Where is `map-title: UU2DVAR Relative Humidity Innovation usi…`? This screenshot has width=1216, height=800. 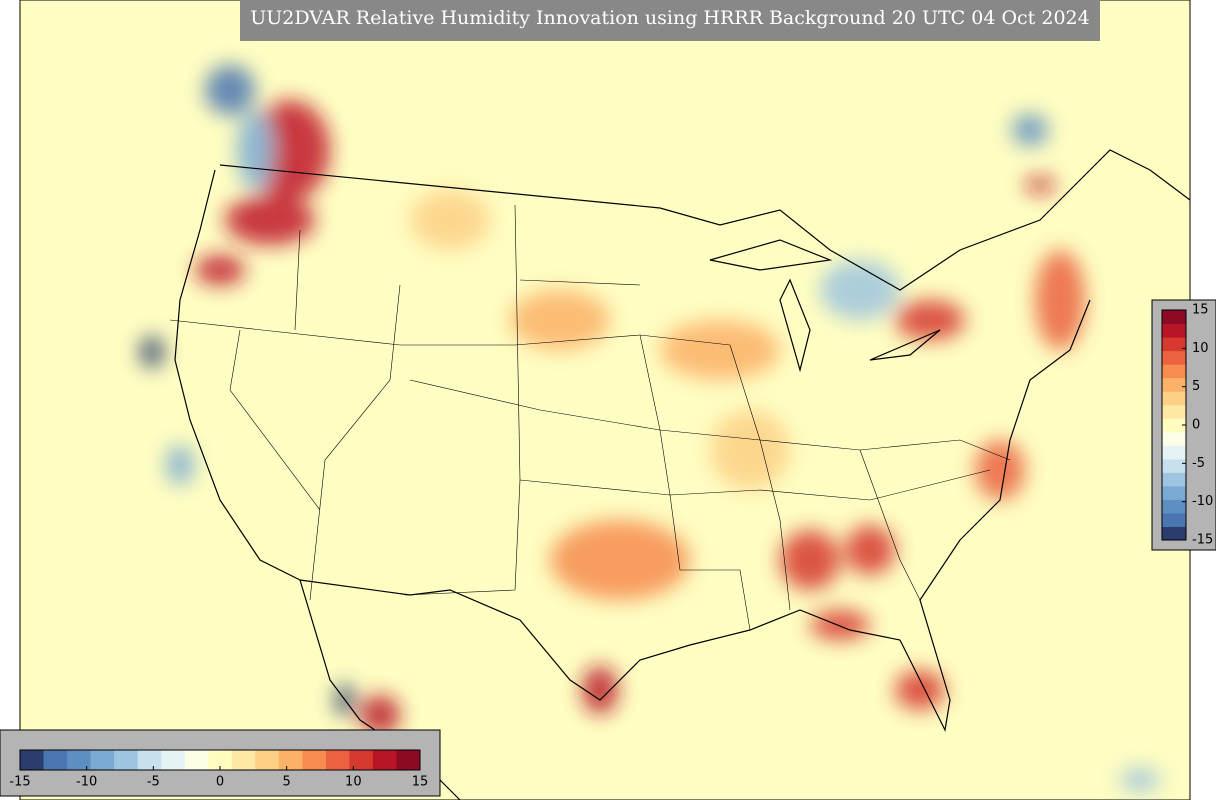 map-title: UU2DVAR Relative Humidity Innovation usi… is located at coordinates (669, 18).